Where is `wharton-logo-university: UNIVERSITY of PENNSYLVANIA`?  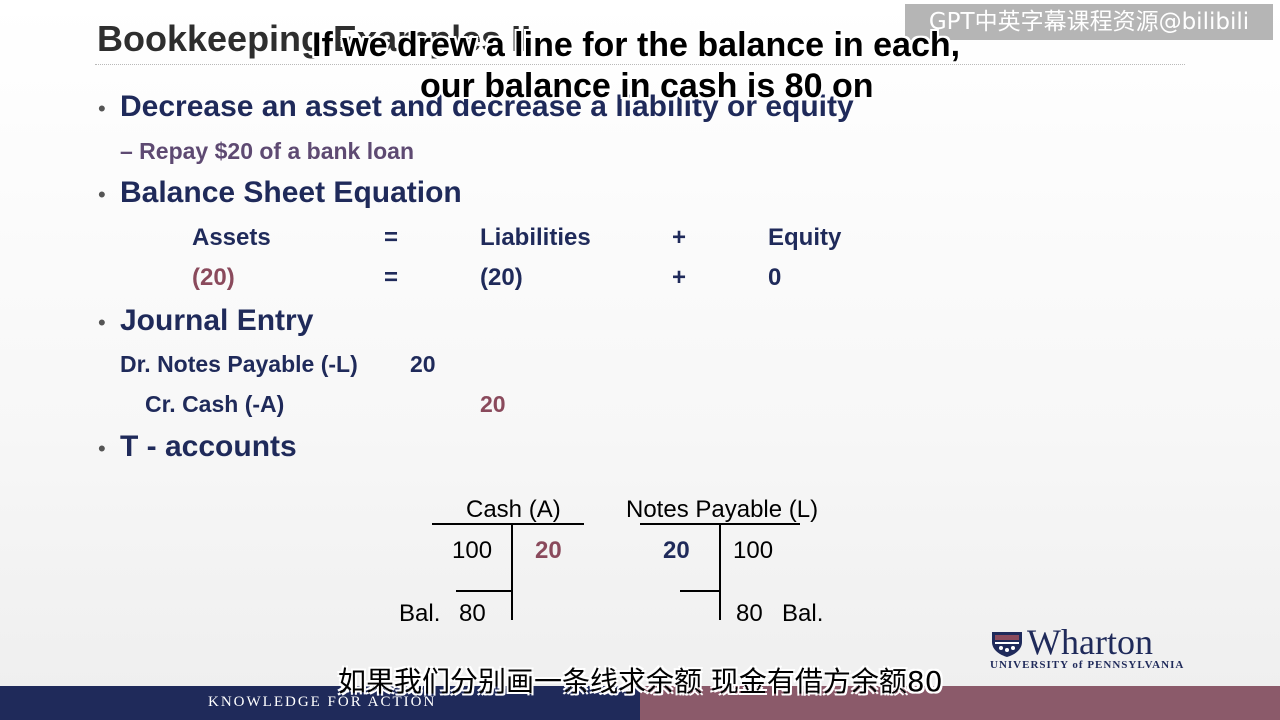
wharton-logo-university: UNIVERSITY of PENNSYLVANIA is located at coordinates (1087, 665).